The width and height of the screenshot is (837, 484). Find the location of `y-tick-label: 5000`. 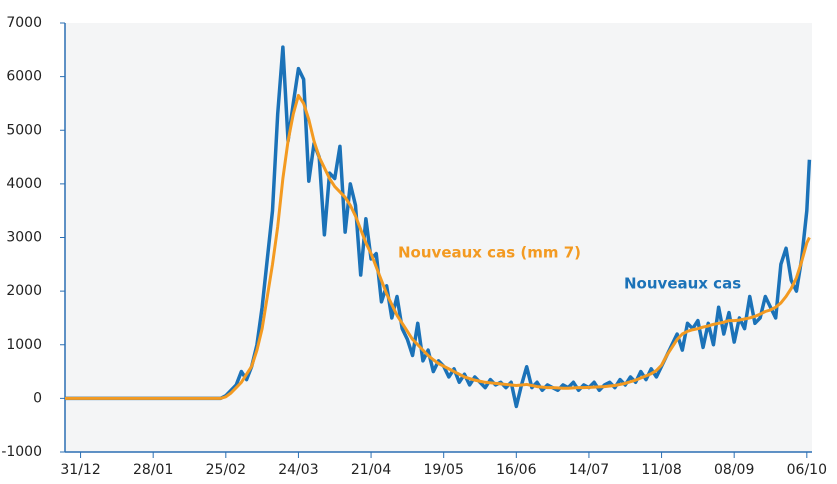

y-tick-label: 5000 is located at coordinates (24, 130).